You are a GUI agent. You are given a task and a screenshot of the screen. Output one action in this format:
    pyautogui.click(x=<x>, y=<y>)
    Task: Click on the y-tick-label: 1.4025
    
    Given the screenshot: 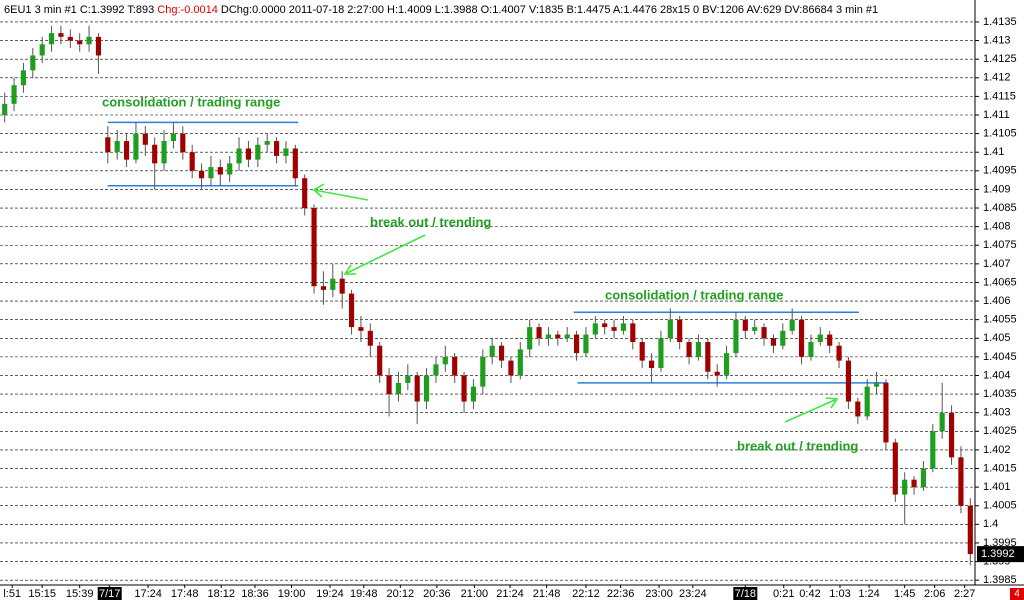 What is the action you would take?
    pyautogui.click(x=1000, y=431)
    